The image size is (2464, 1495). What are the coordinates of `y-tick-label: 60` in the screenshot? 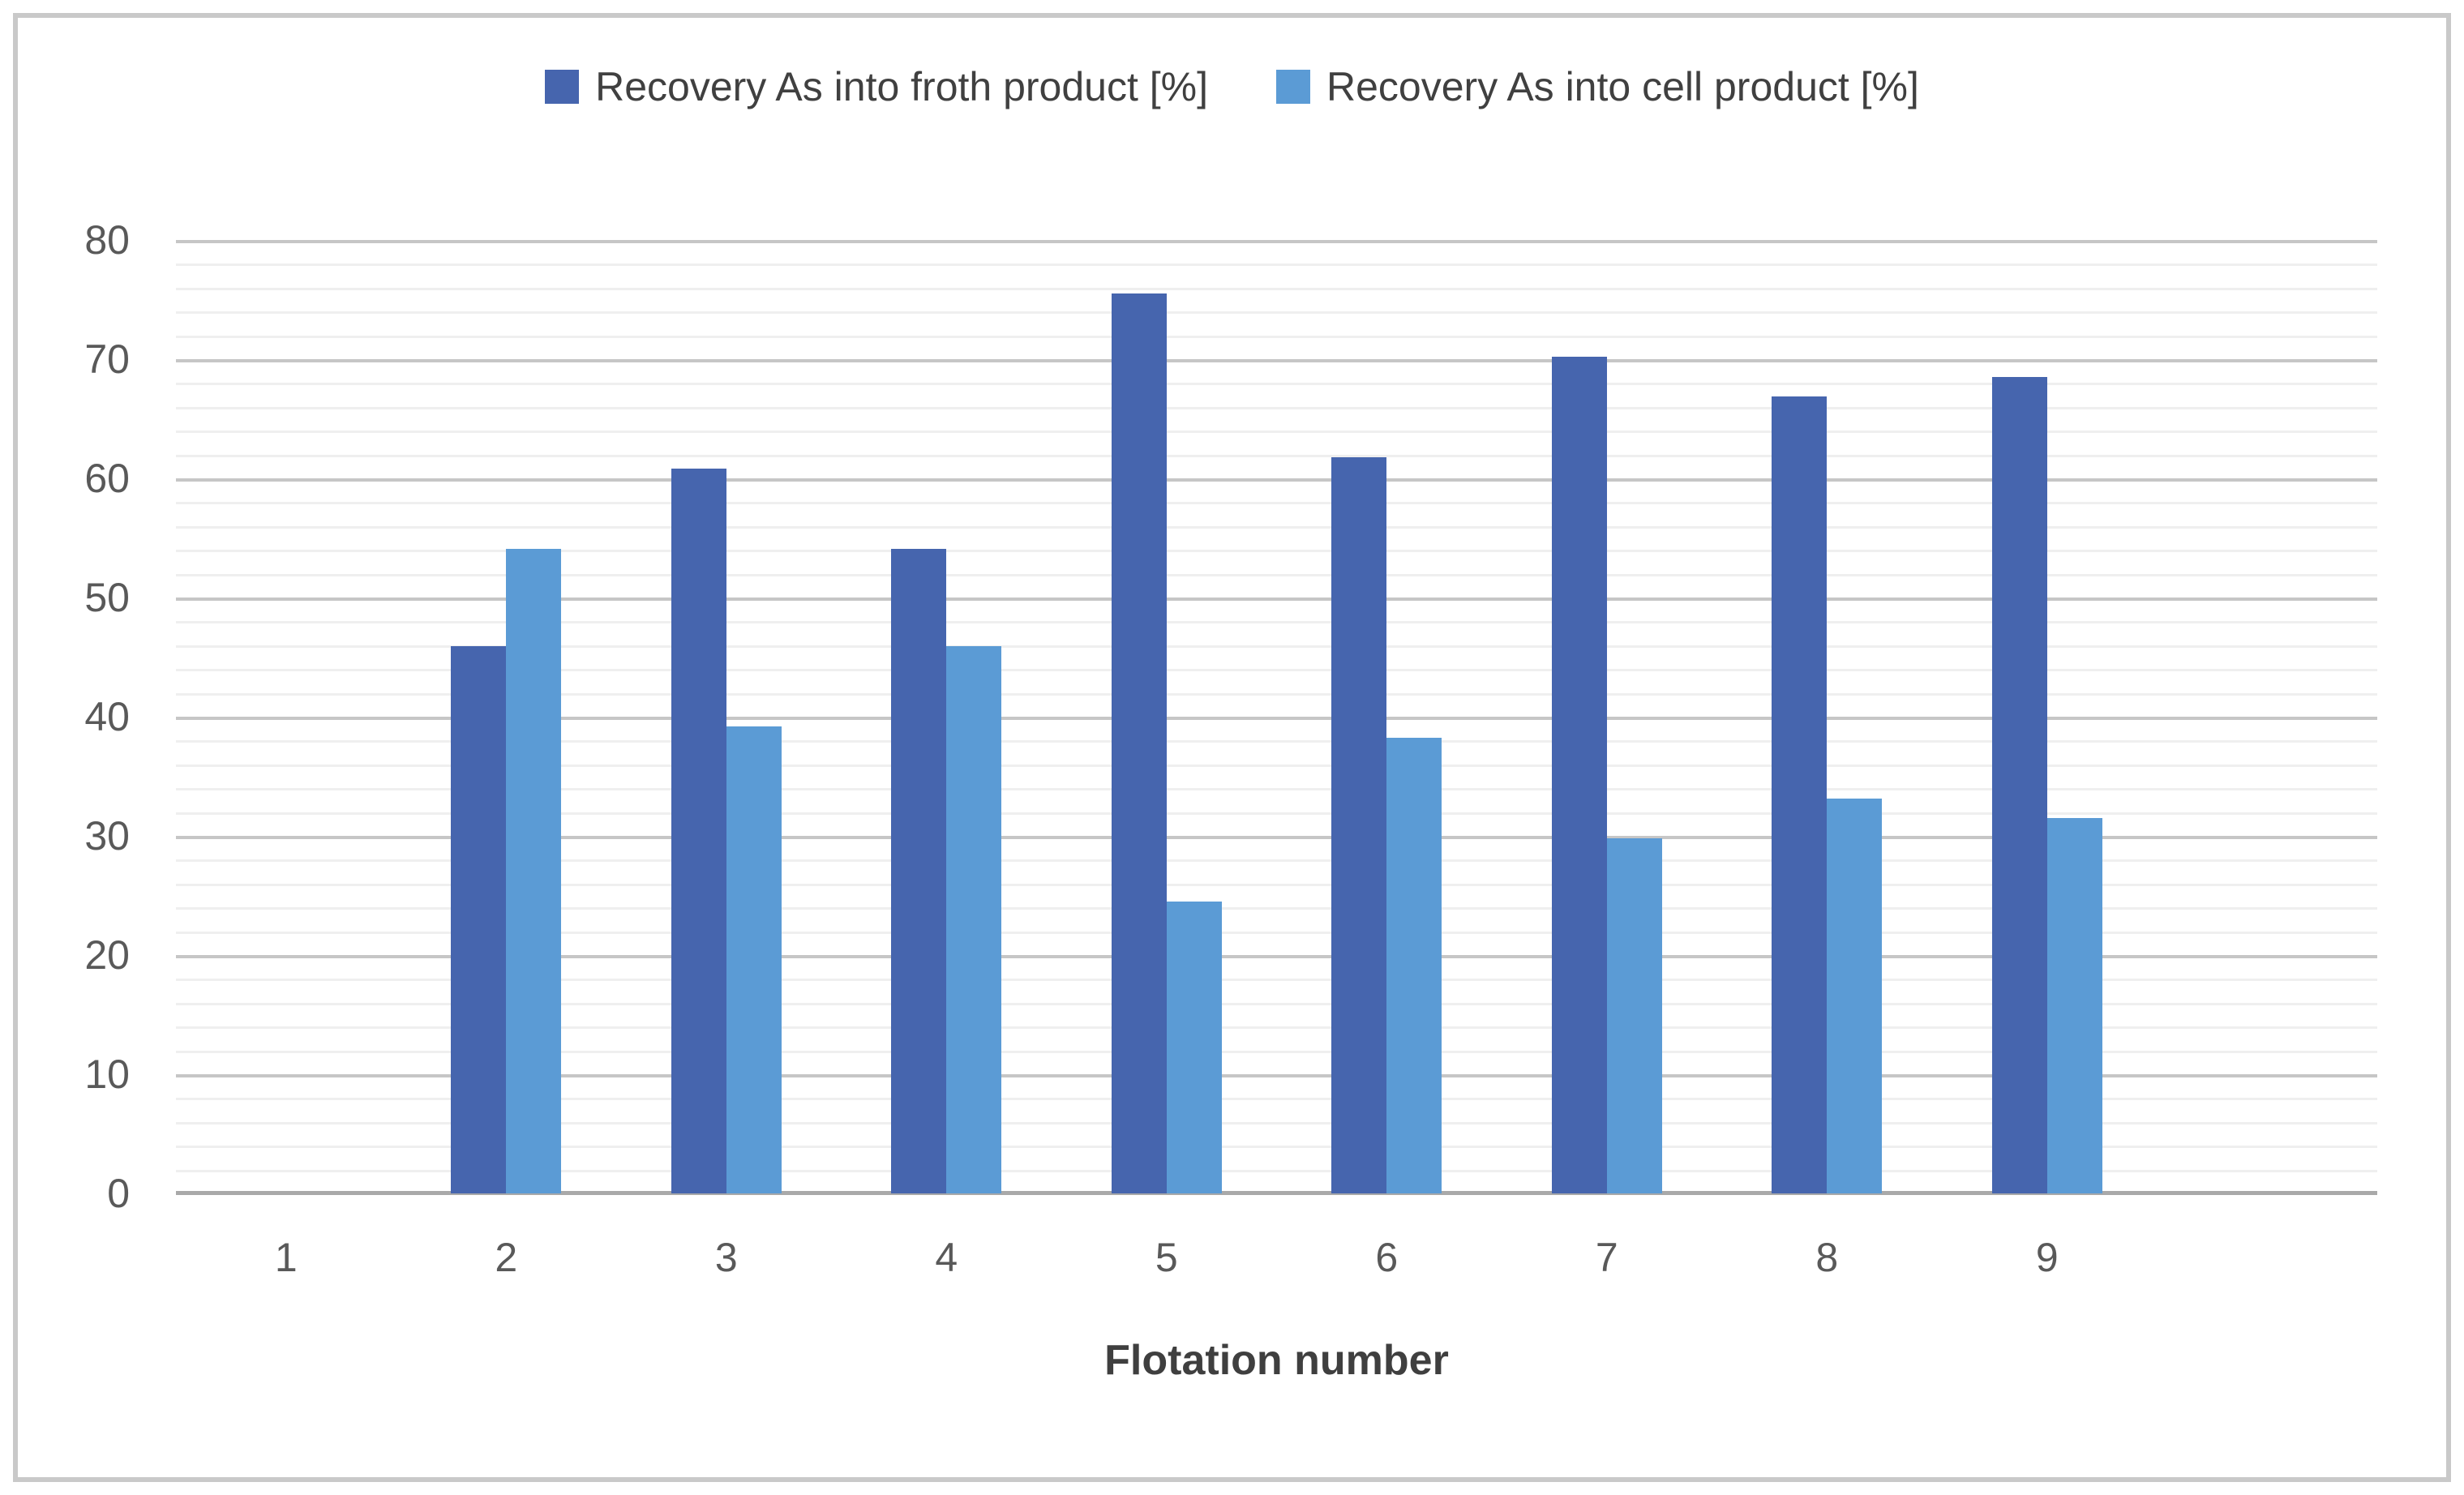 It's located at (107, 478).